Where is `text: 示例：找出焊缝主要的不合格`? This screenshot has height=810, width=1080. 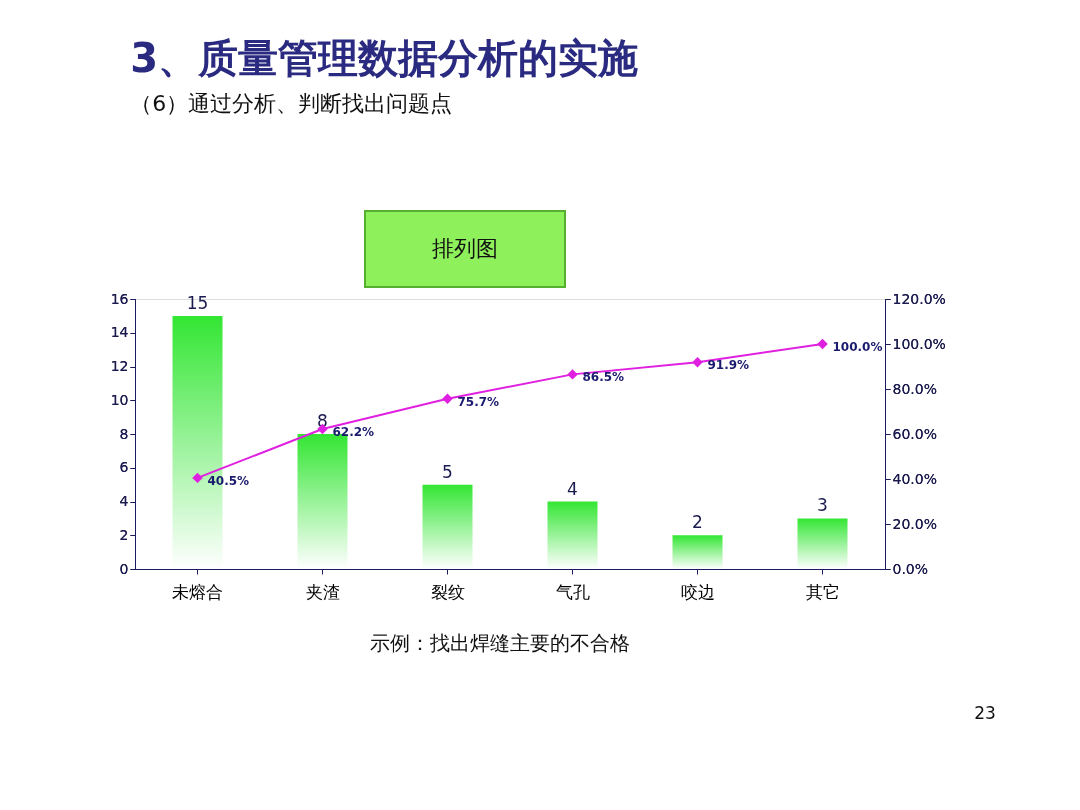
text: 示例：找出焊缝主要的不合格 is located at coordinates (500, 643).